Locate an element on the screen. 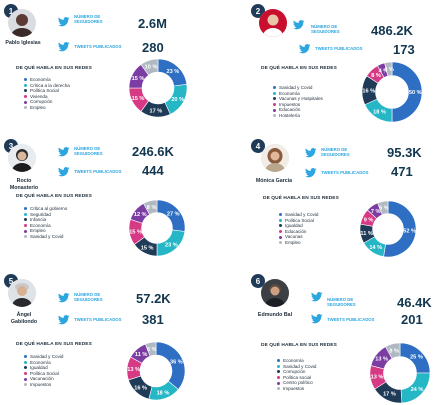 The height and width of the screenshot is (405, 442). legend-item: Política Social is located at coordinates (47, 91).